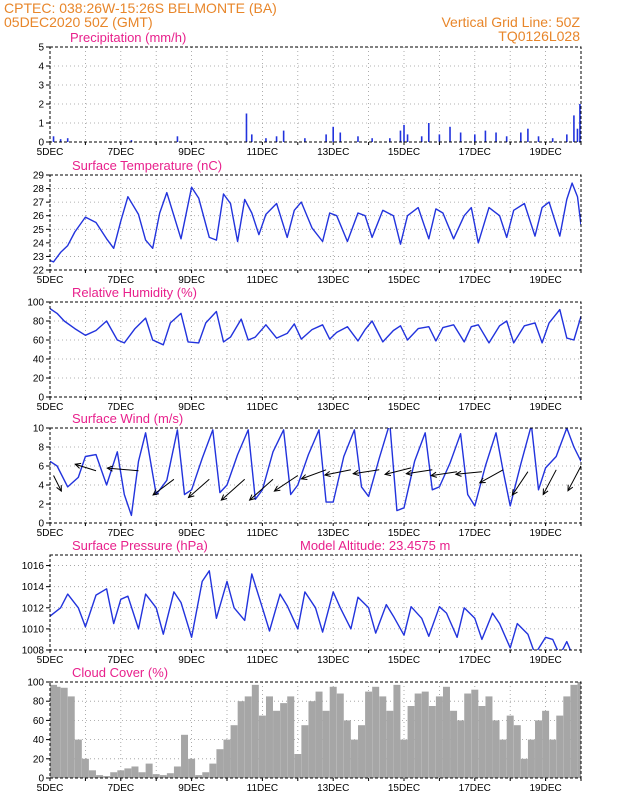 The image size is (618, 800). What do you see at coordinates (39, 379) in the screenshot?
I see `y-tick-label: 20` at bounding box center [39, 379].